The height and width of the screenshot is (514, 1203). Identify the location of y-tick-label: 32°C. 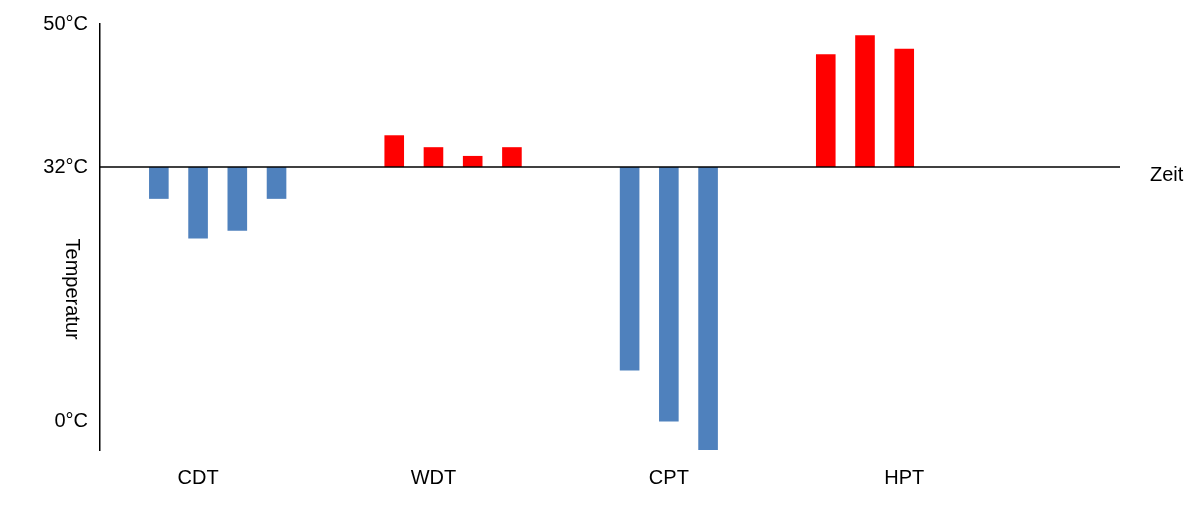
(65, 165).